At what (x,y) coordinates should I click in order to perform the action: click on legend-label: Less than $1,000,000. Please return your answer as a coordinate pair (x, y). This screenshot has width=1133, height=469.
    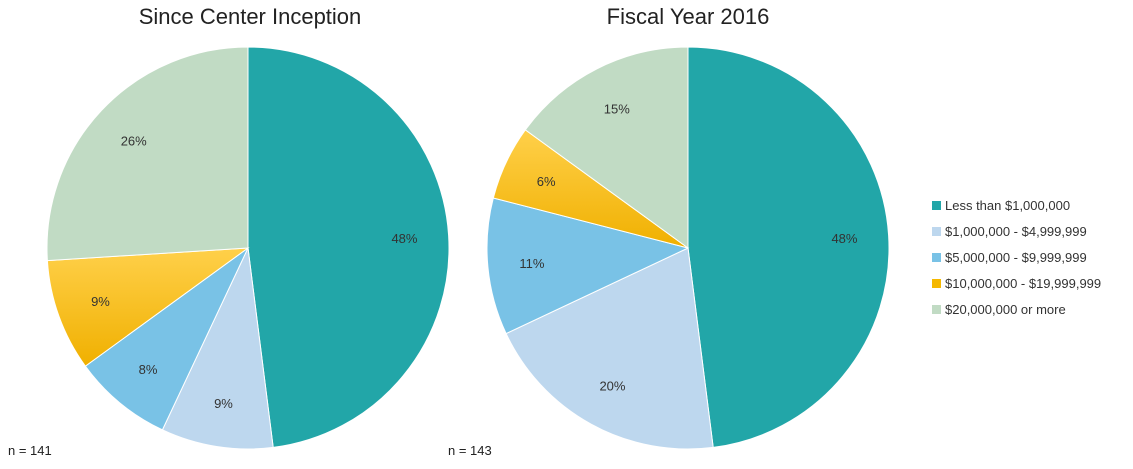
    Looking at the image, I should click on (1008, 205).